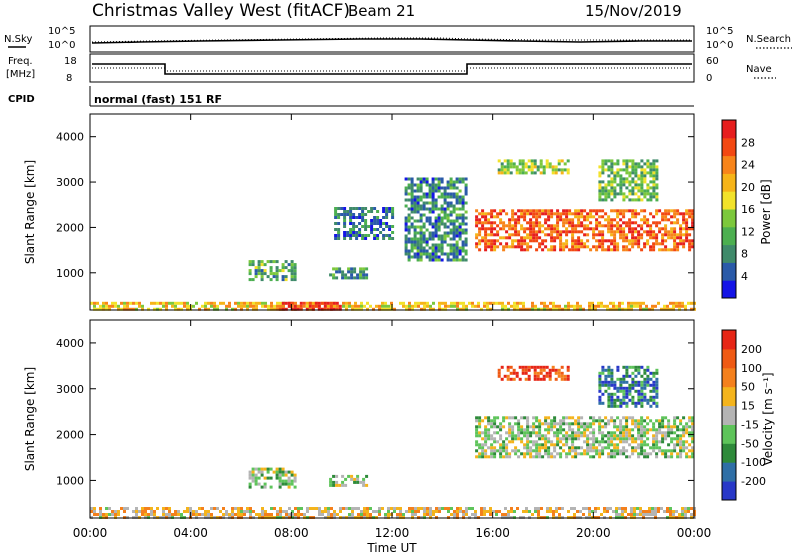 Image resolution: width=800 pixels, height=554 pixels. I want to click on velocity-colorbar-frame, so click(729, 415).